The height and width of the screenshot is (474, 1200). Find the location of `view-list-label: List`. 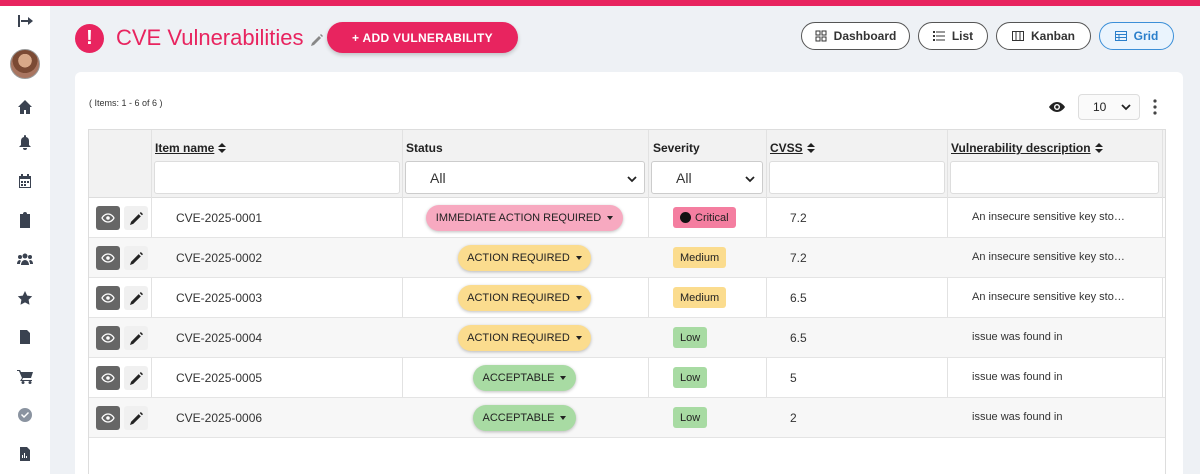

view-list-label: List is located at coordinates (962, 36).